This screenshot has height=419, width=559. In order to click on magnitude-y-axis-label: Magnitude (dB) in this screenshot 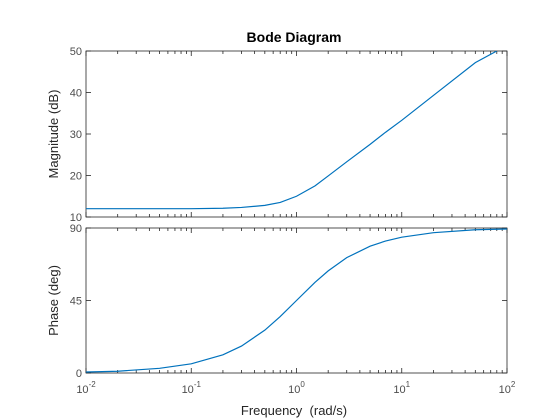, I will do `click(53, 134)`.